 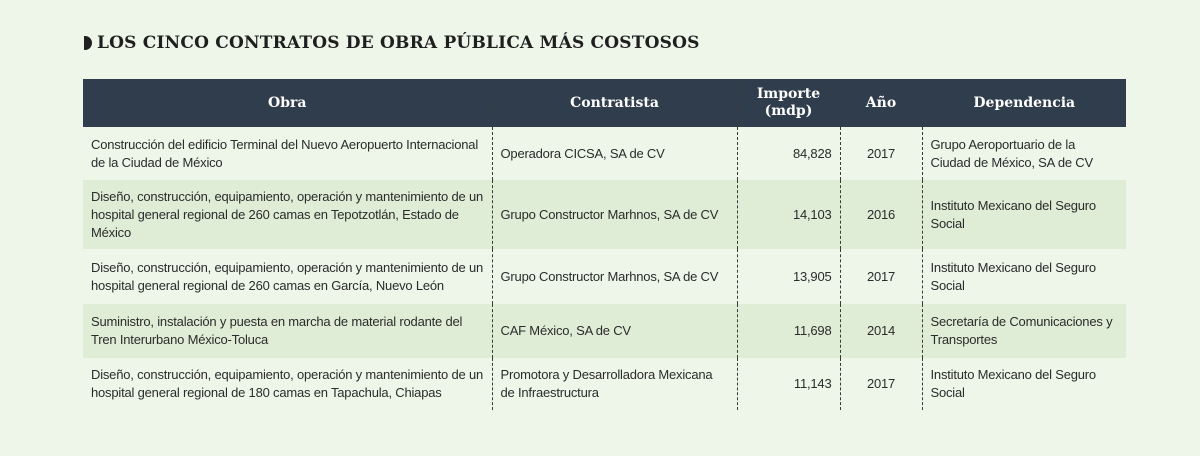 What do you see at coordinates (788, 276) in the screenshot?
I see `cell-importe: 13,905` at bounding box center [788, 276].